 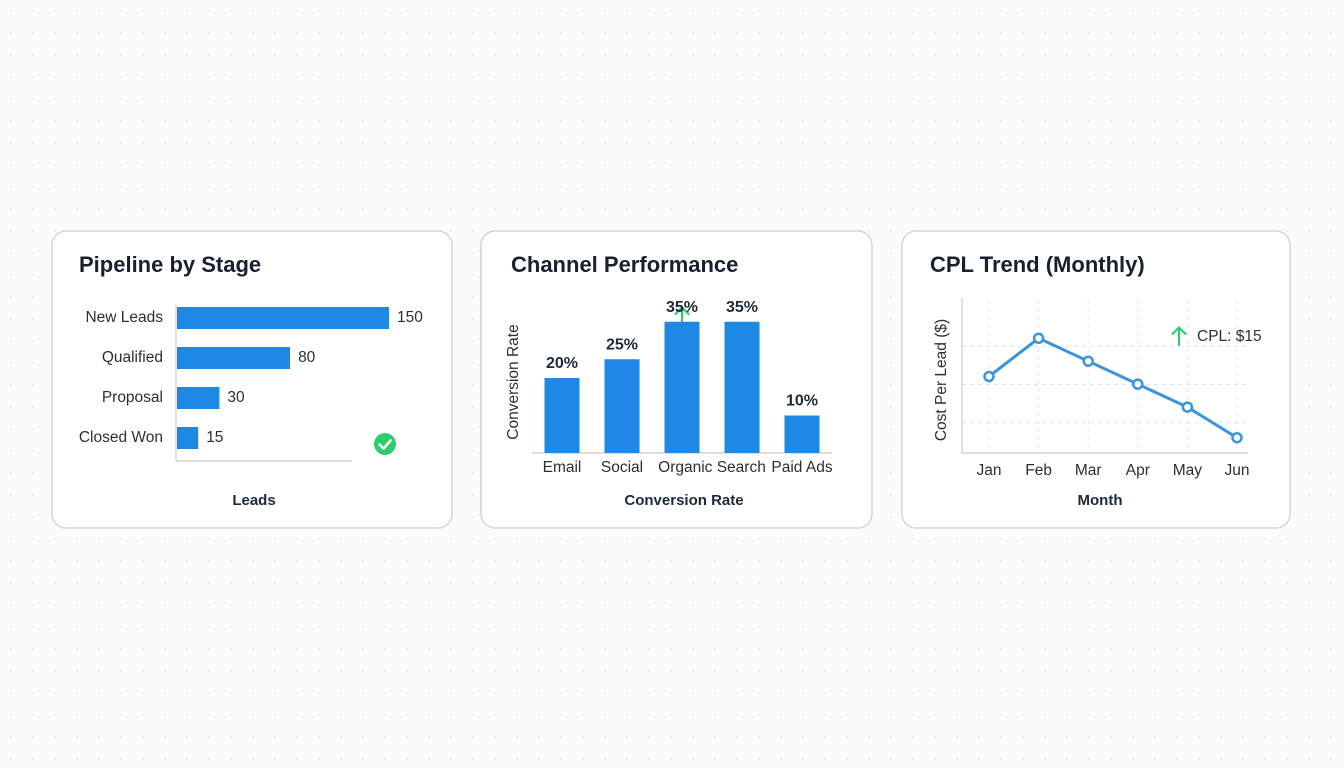 I want to click on value-label: 10%, so click(x=802, y=401).